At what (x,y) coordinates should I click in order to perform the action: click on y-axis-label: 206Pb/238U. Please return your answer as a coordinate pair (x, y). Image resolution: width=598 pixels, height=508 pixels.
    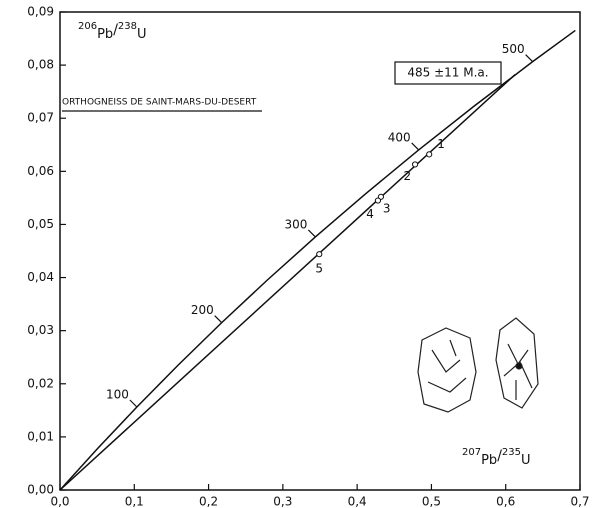
    Looking at the image, I should click on (112, 31).